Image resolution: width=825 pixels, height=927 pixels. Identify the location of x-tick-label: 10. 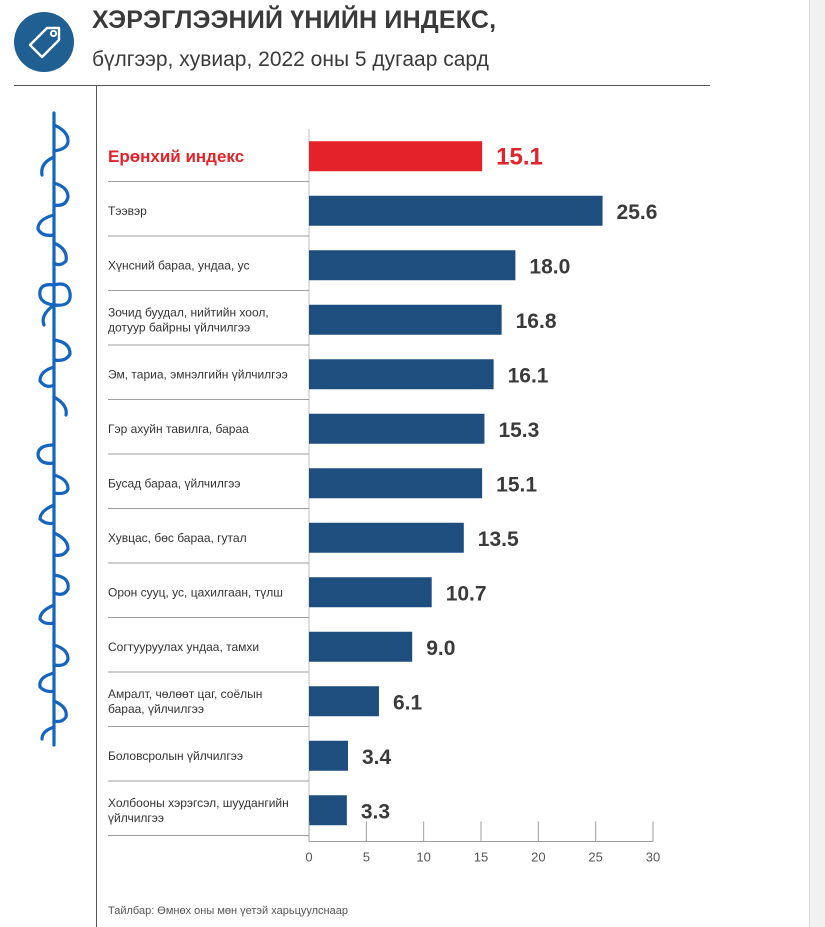
(423, 857).